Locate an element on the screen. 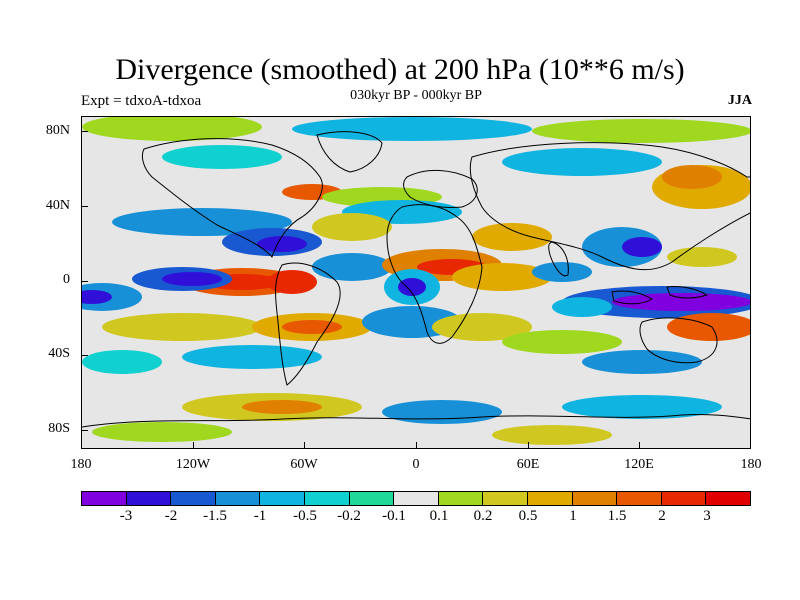  lon-label-180e: 180 is located at coordinates (751, 464).